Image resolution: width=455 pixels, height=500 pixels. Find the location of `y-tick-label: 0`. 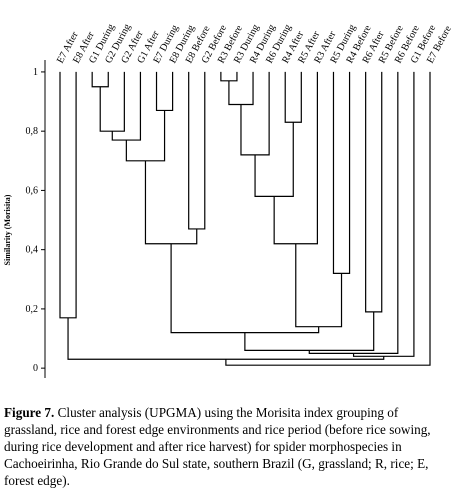

y-tick-label: 0 is located at coordinates (35, 368).